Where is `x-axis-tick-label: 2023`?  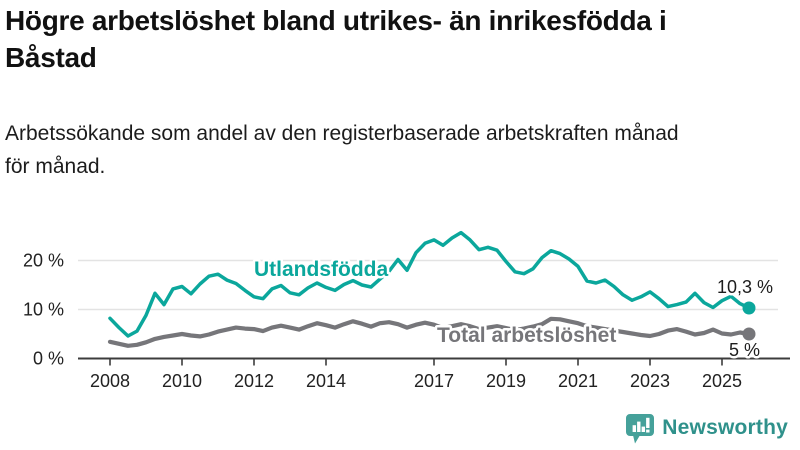 x-axis-tick-label: 2023 is located at coordinates (650, 381).